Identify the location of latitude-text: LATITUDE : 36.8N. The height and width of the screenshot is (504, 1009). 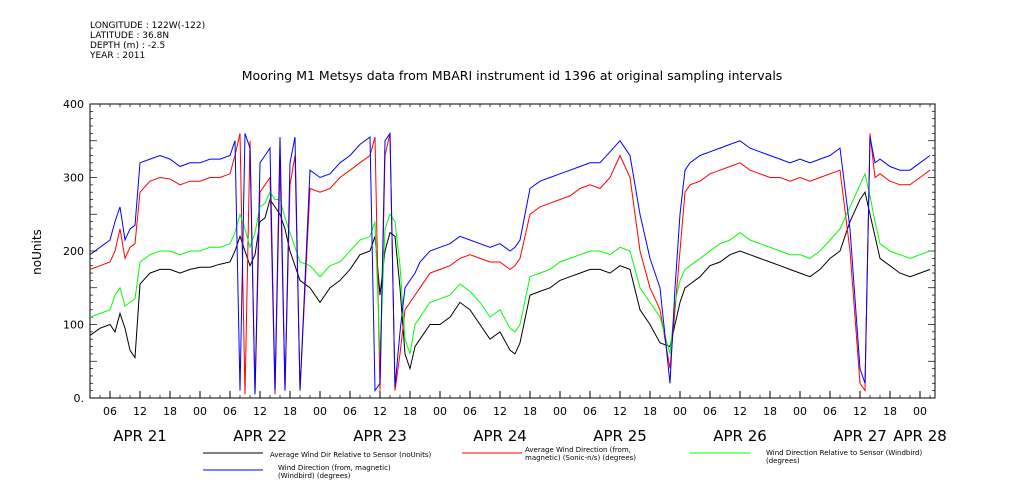
(130, 36).